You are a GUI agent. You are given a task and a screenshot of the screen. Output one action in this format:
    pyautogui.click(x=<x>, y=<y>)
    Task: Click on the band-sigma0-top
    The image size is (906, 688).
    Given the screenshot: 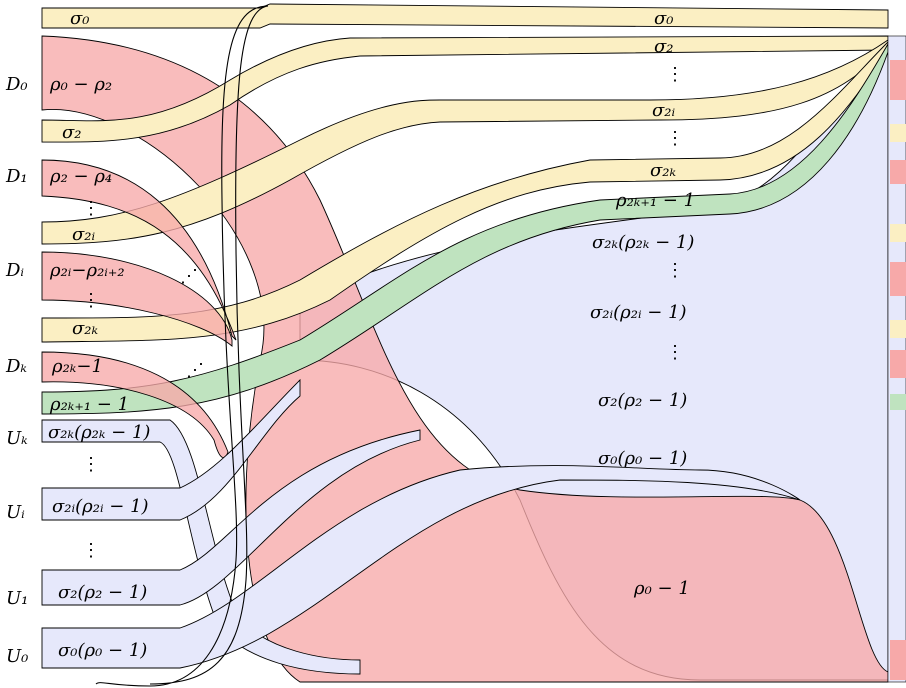 What is the action you would take?
    pyautogui.click(x=465, y=16)
    